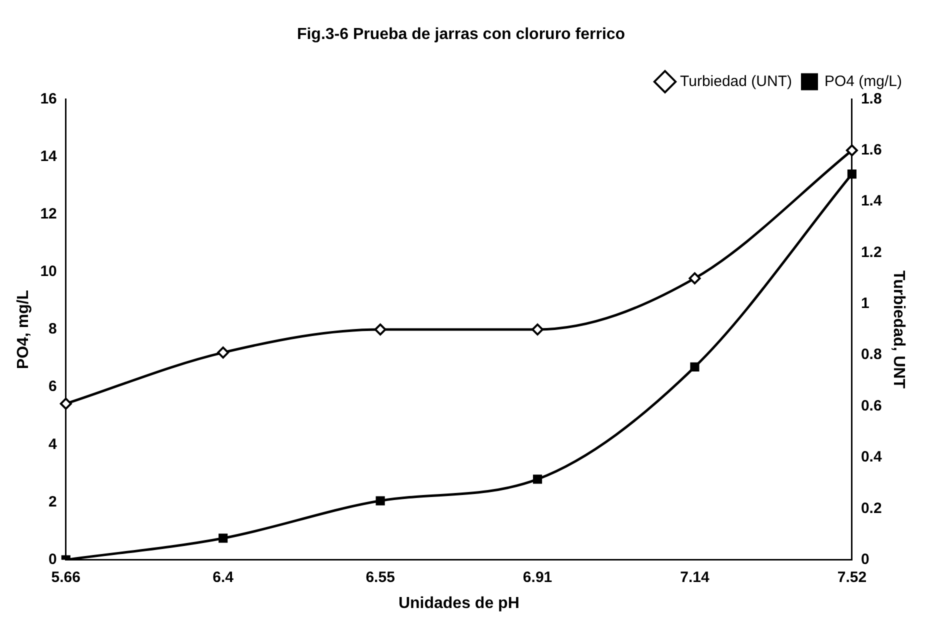 This screenshot has height=627, width=932. What do you see at coordinates (852, 577) in the screenshot?
I see `x-tick-label: 7.52` at bounding box center [852, 577].